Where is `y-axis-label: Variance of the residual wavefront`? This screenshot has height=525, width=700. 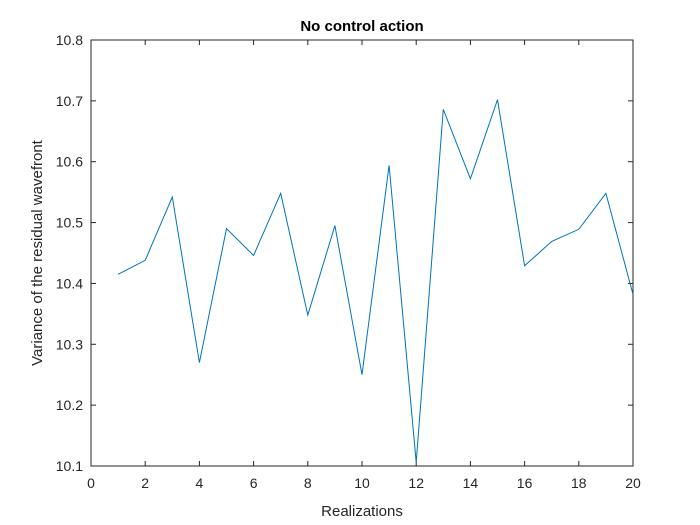
y-axis-label: Variance of the residual wavefront is located at coordinates (37, 252).